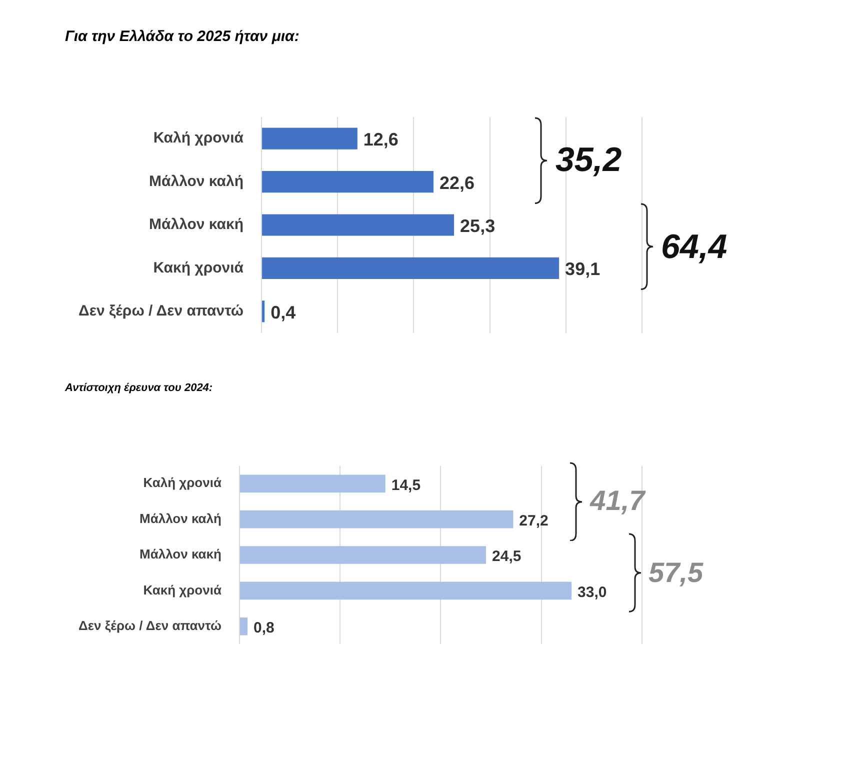 The height and width of the screenshot is (758, 842). Describe the element at coordinates (264, 628) in the screenshot. I see `data-label: 0,8` at that location.